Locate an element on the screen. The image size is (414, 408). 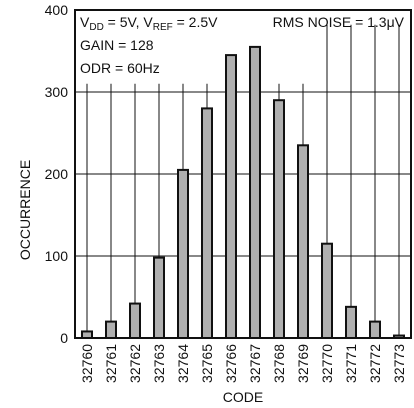
odr-annotation: ODR = 60Hz is located at coordinates (120, 68).